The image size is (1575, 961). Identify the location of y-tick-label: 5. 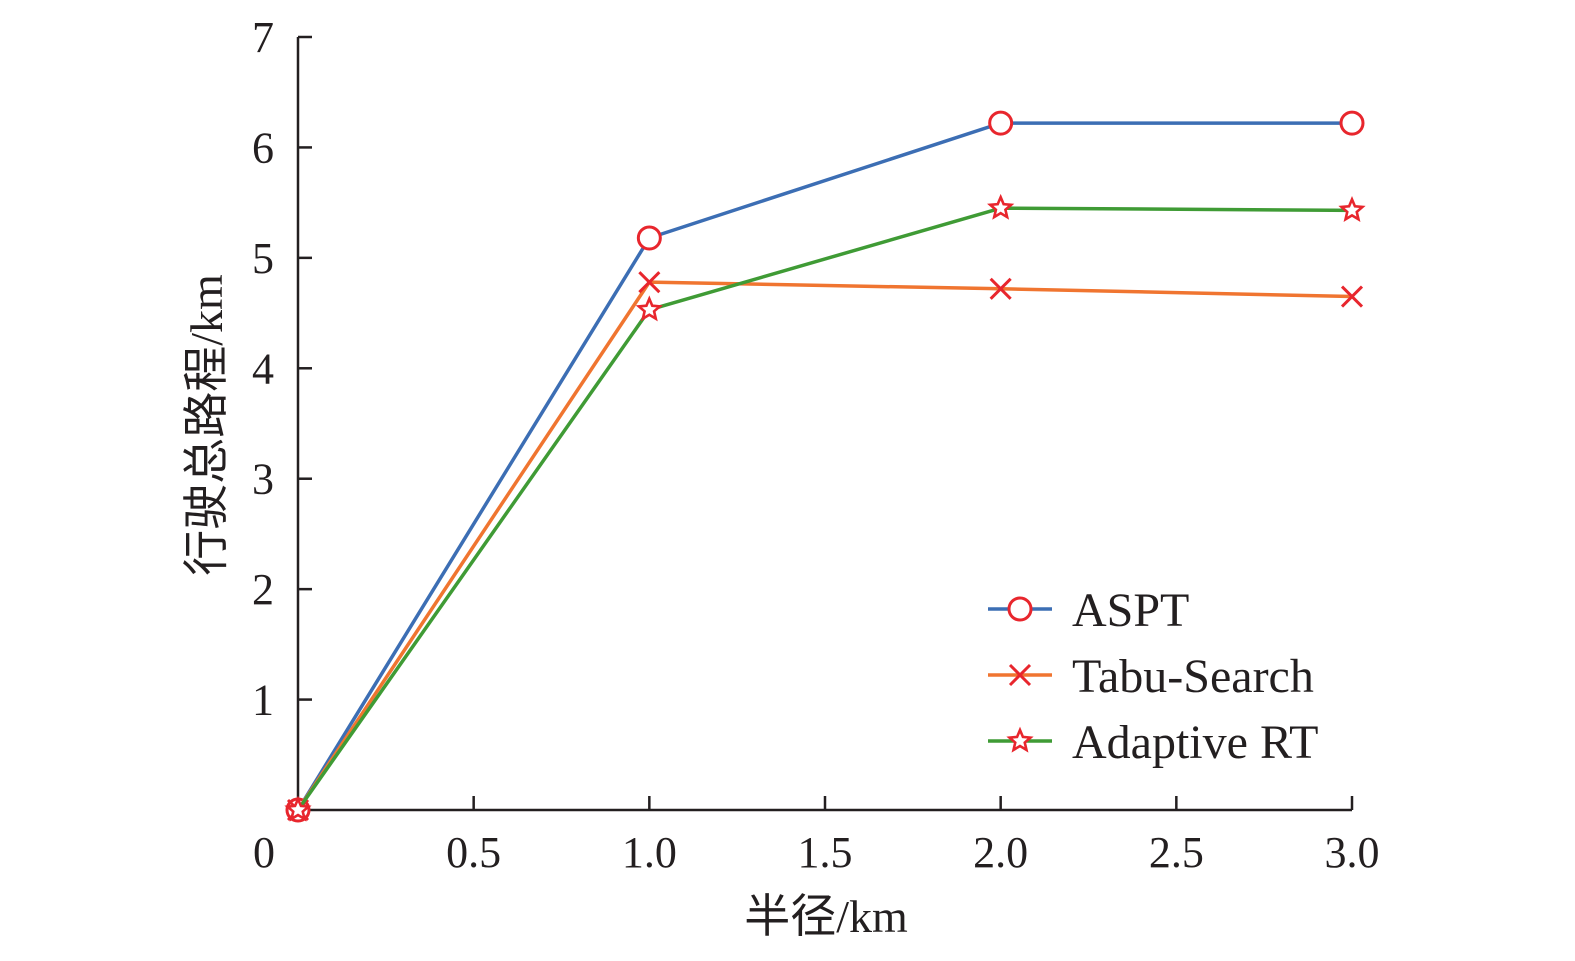
(263, 258).